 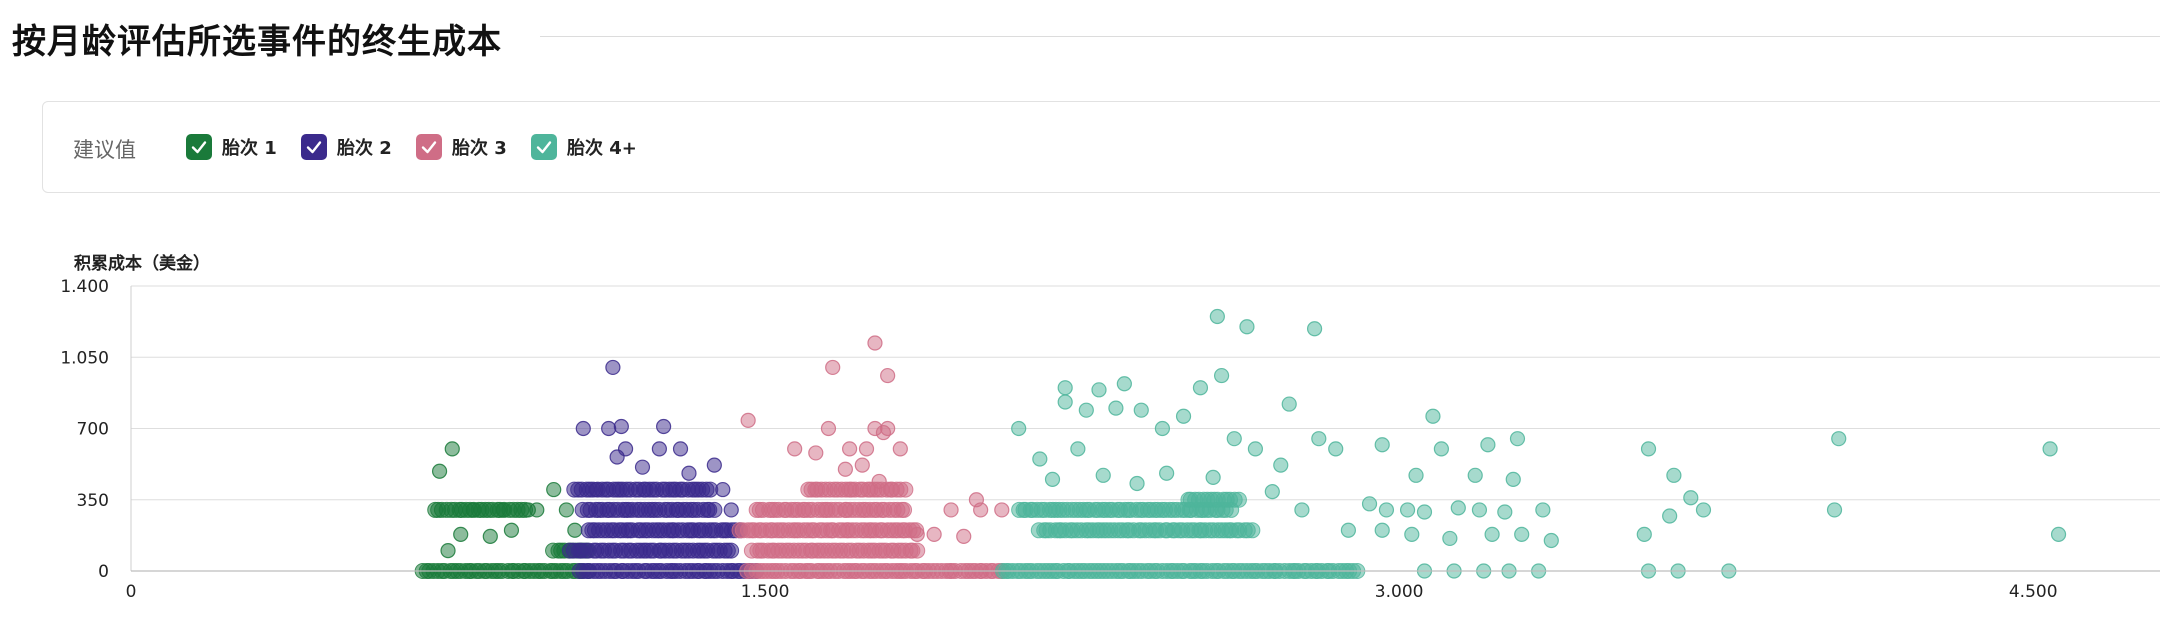 I want to click on x-tick-label: 3.000, so click(x=1399, y=592).